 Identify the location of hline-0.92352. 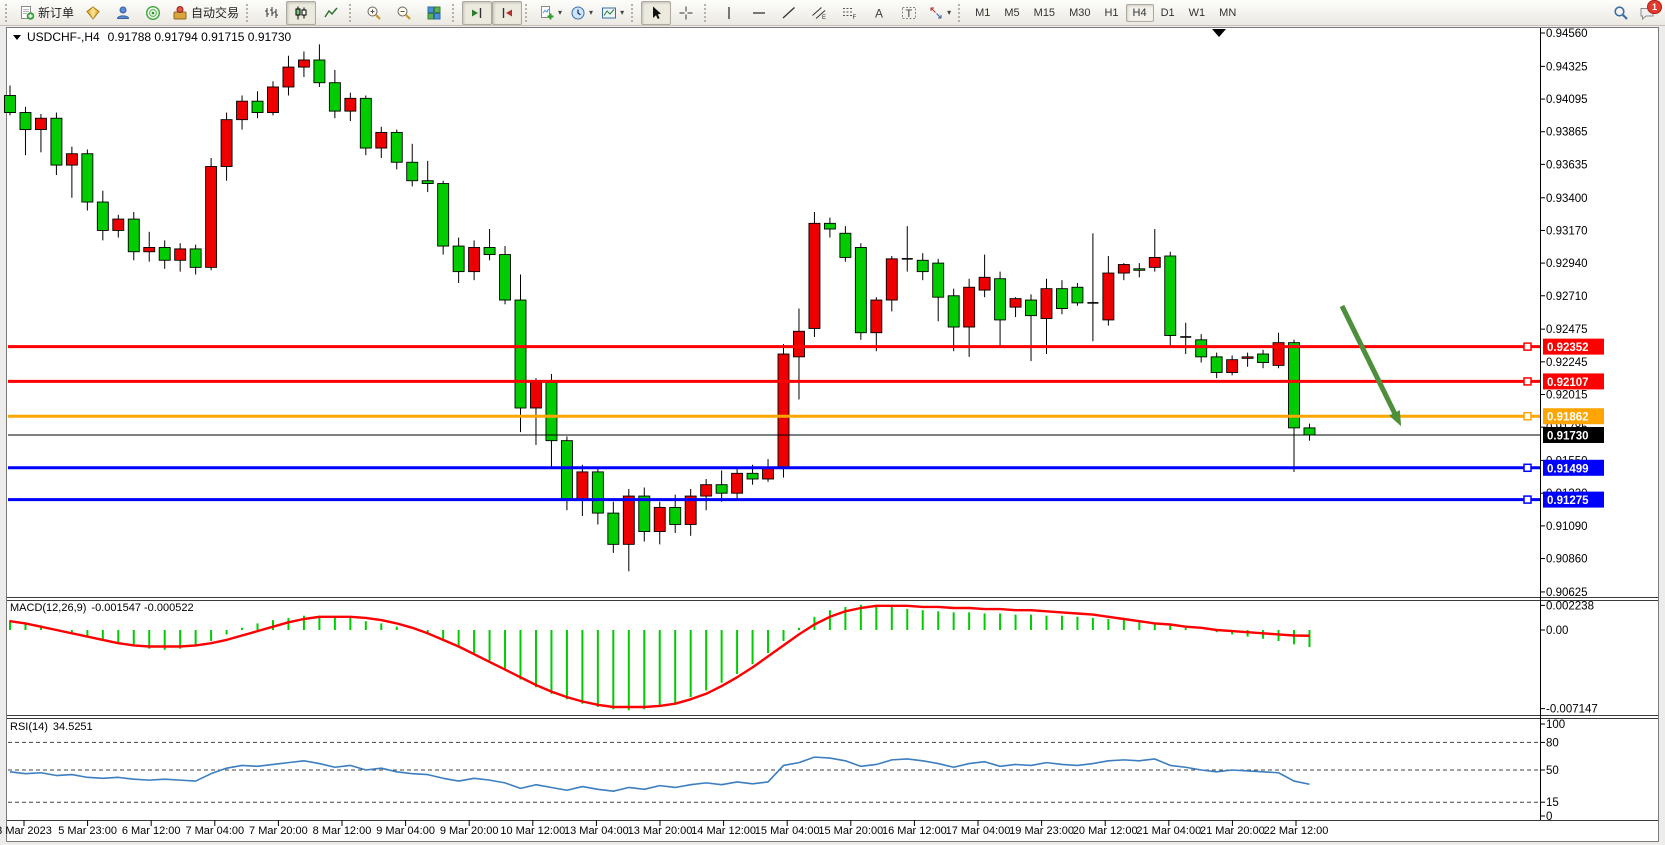
(774, 346).